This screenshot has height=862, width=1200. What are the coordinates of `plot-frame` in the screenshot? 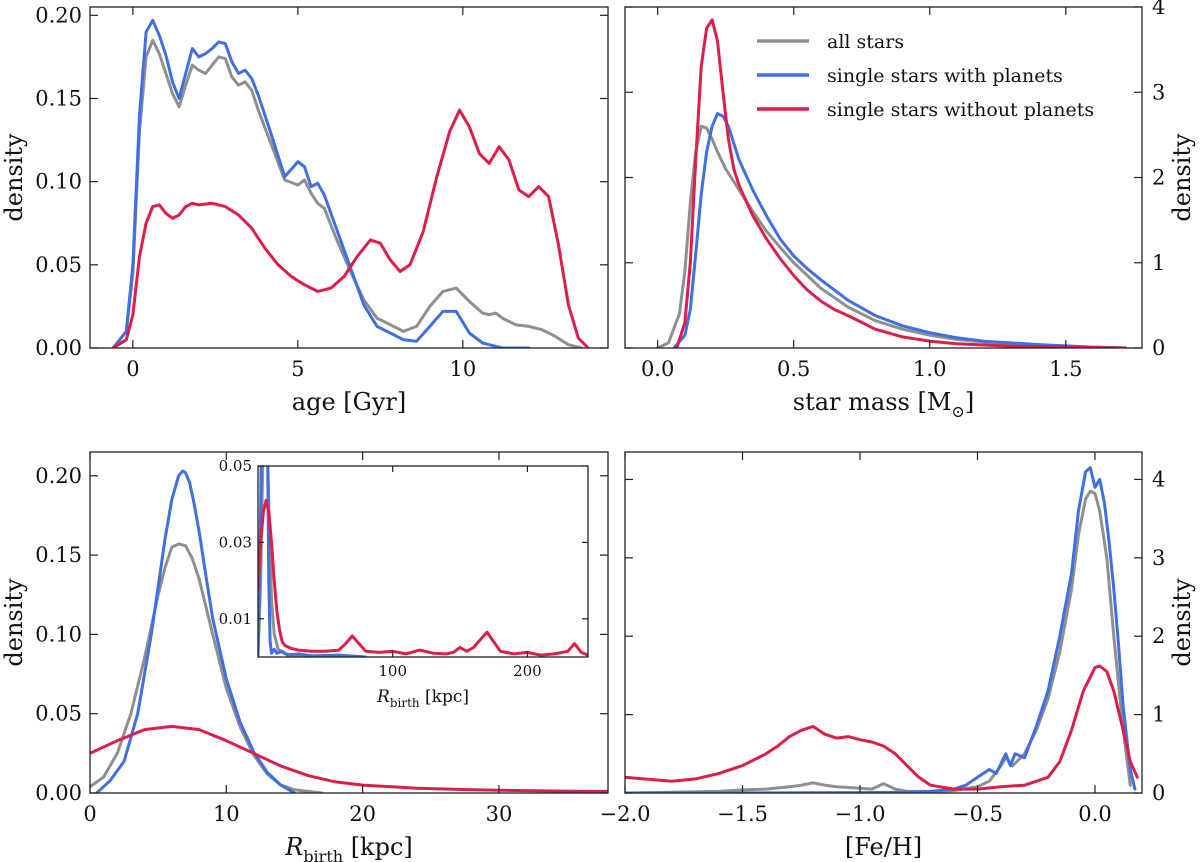 It's located at (423, 561).